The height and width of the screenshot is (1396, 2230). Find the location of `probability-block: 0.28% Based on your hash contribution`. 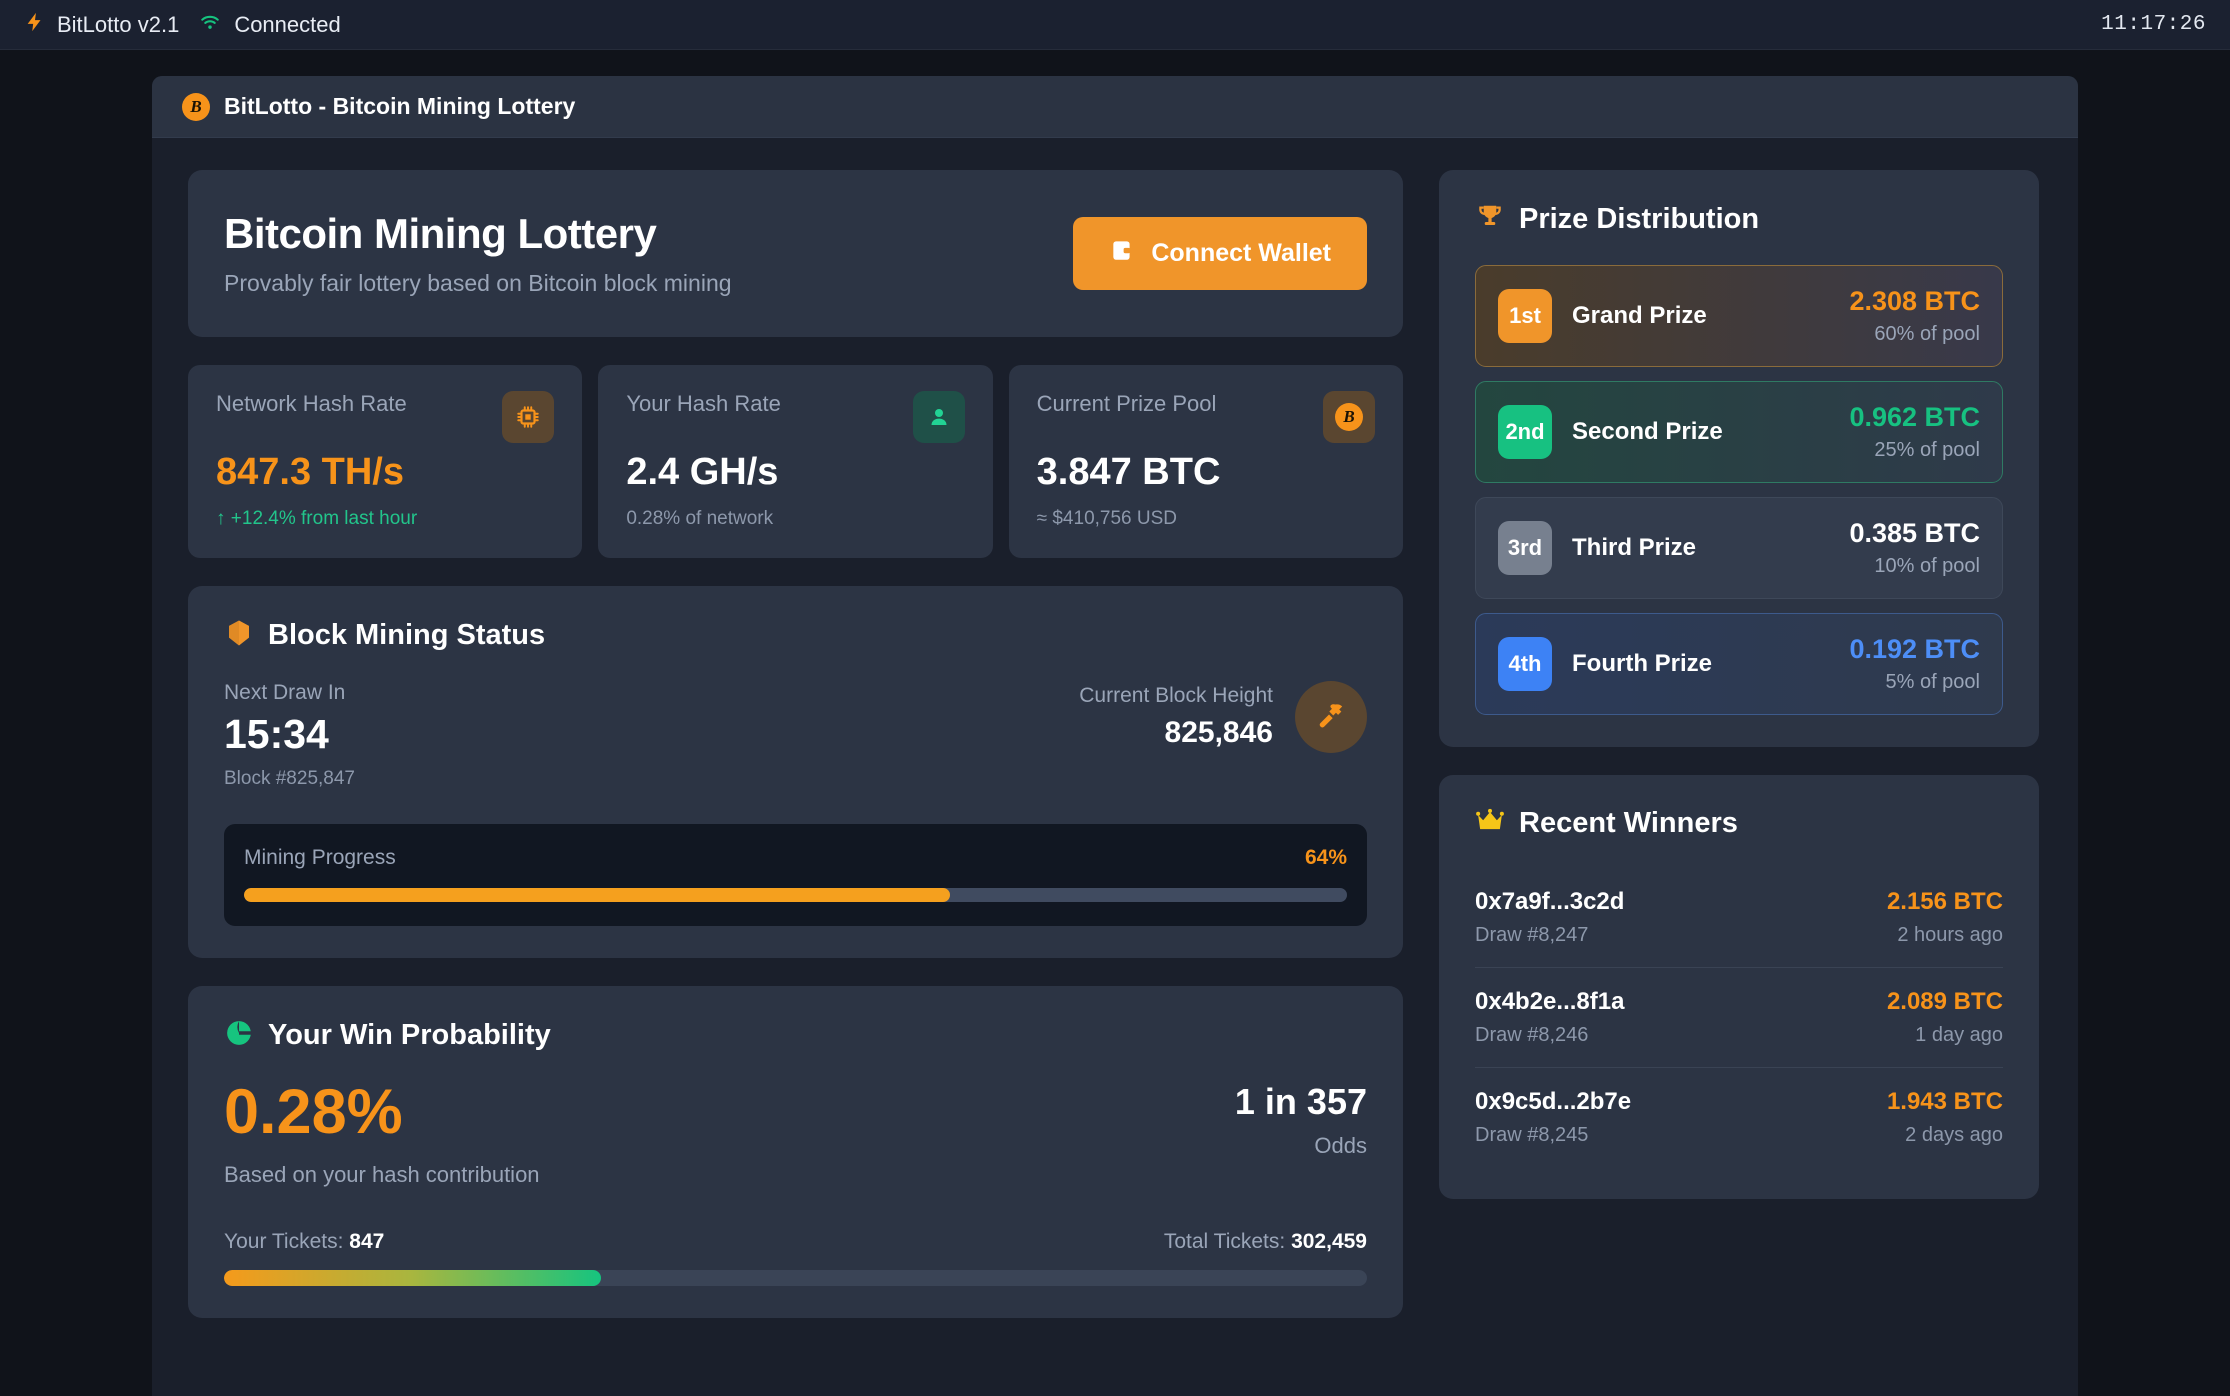

probability-block: 0.28% Based on your hash contribution is located at coordinates (382, 1134).